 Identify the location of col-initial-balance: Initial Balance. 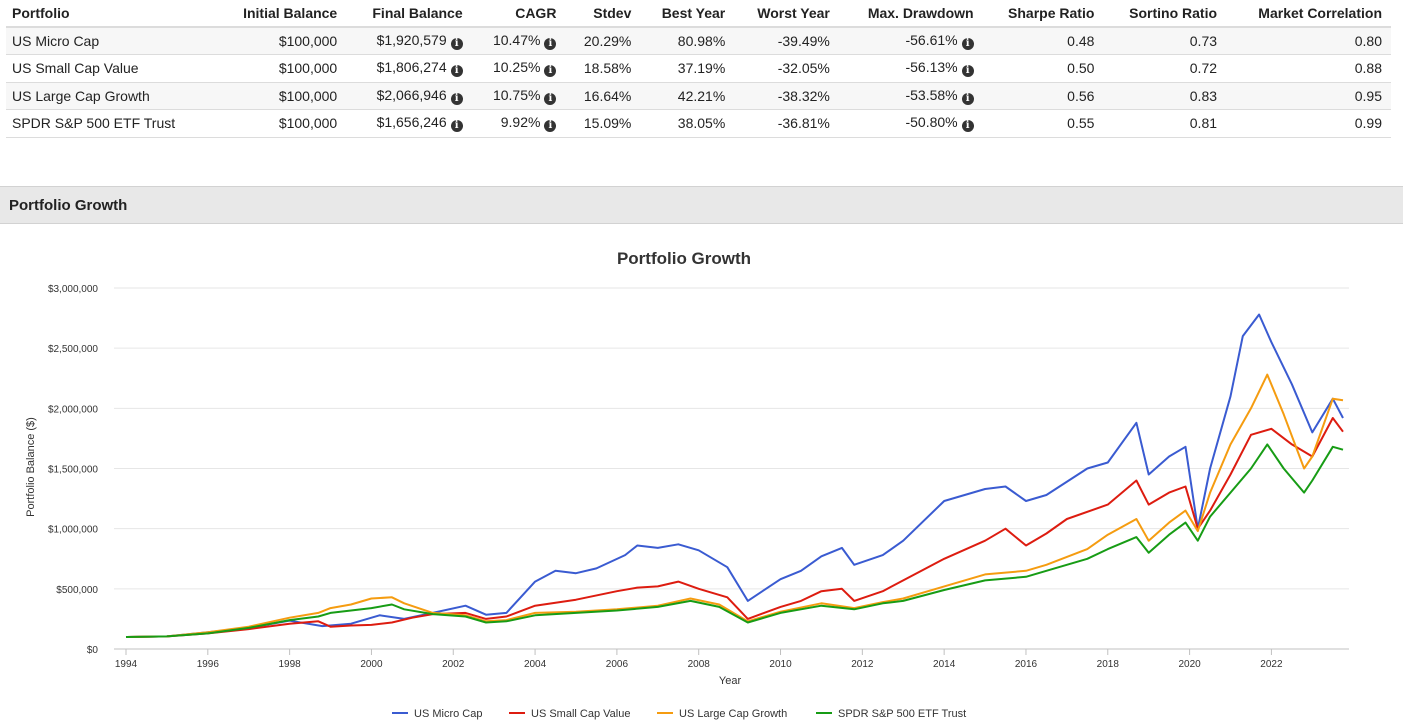
(281, 14).